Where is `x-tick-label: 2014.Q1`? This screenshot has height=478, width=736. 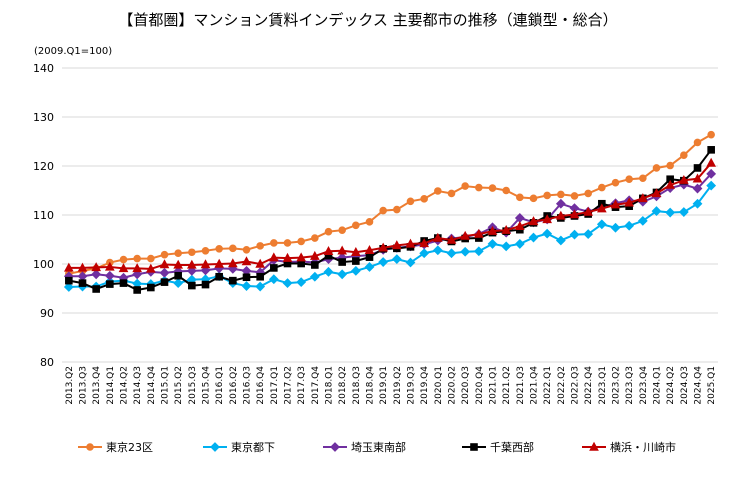 x-tick-label: 2014.Q1 is located at coordinates (111, 385).